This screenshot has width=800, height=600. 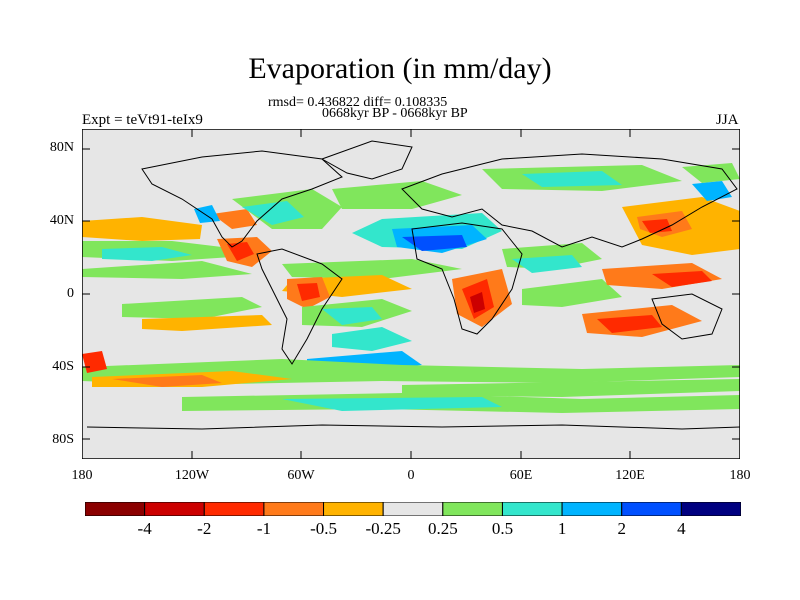 I want to click on lat-label-80s: 80S, so click(x=63, y=439).